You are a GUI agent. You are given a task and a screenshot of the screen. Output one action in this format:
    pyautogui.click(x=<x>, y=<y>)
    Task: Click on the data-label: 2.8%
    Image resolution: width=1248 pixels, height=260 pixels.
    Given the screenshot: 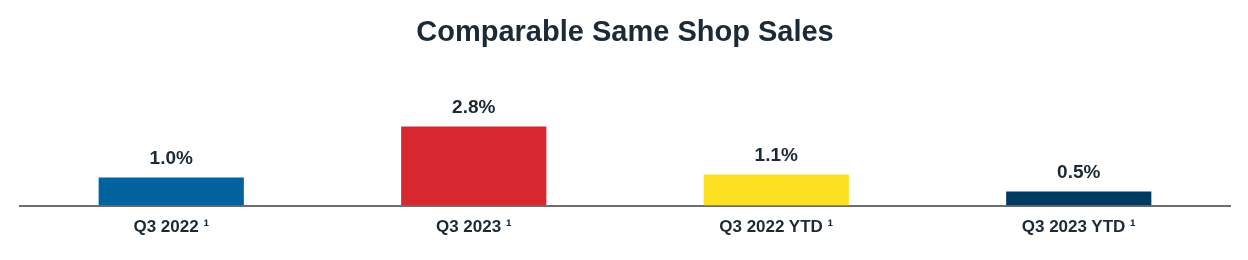 What is the action you would take?
    pyautogui.click(x=474, y=107)
    